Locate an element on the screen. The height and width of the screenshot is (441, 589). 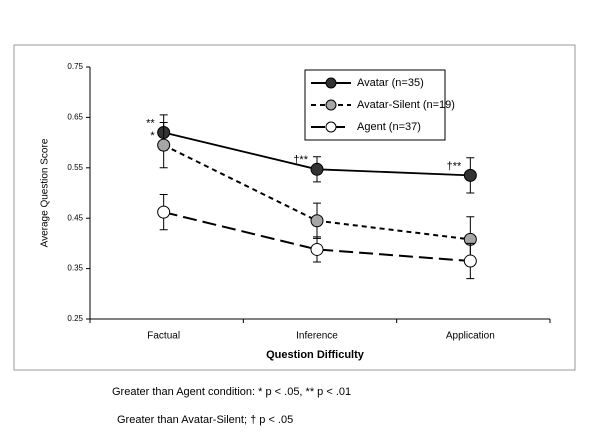
y-axis-title: Average Question Score is located at coordinates (45, 192).